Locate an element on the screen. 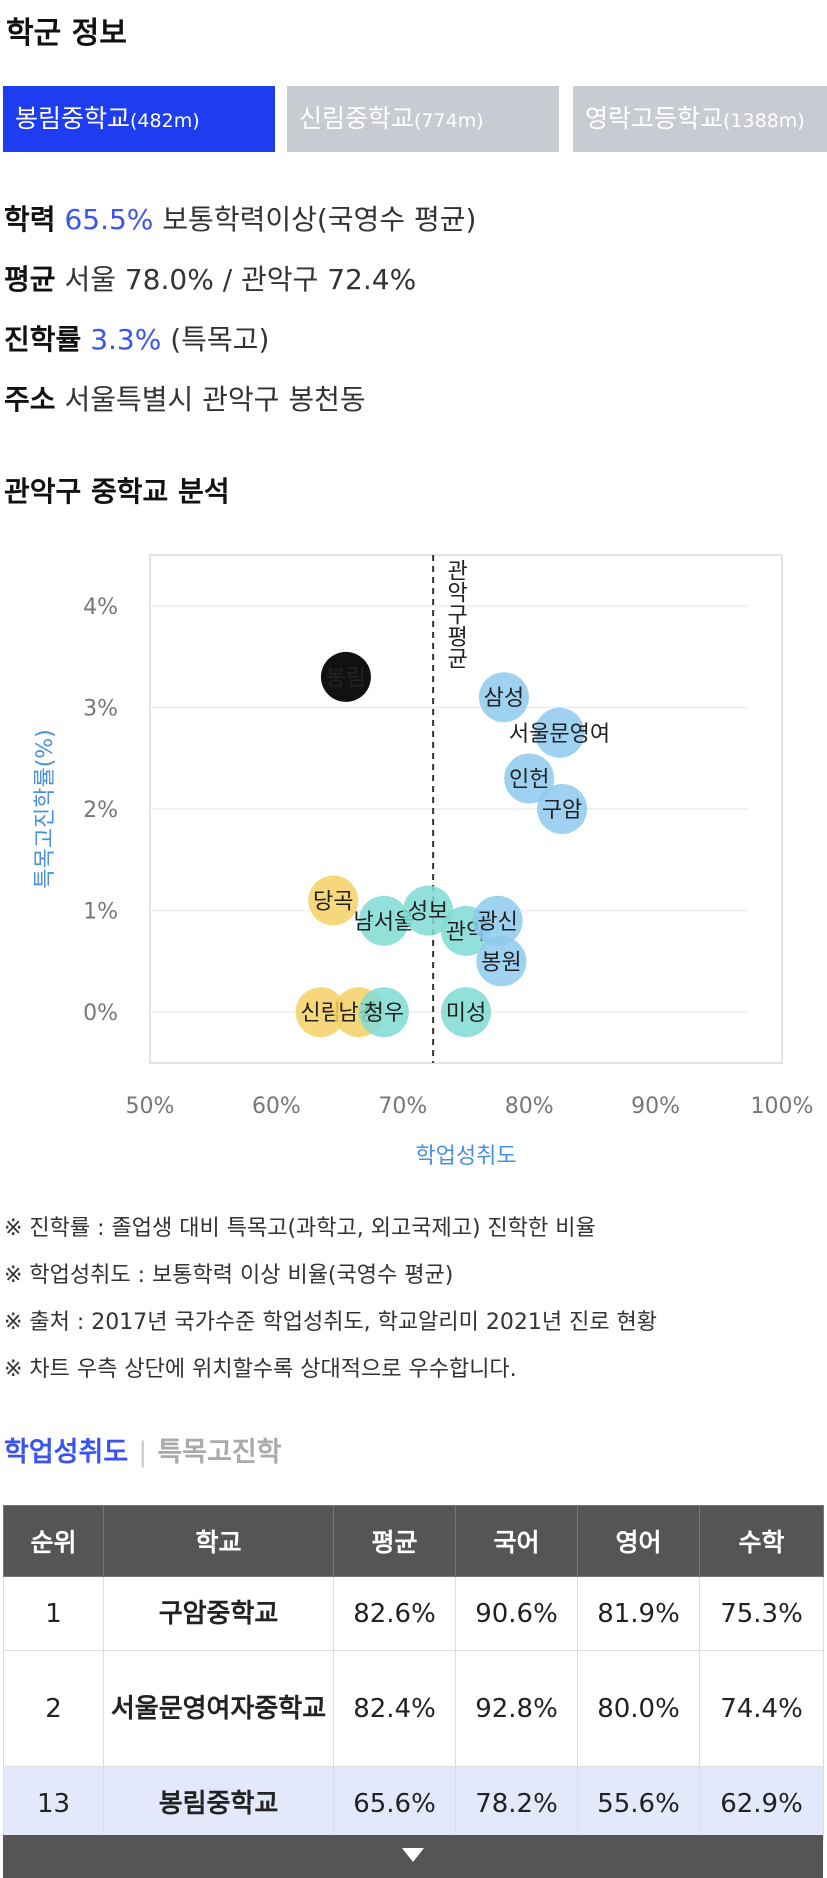  data-point: 인헌 is located at coordinates (529, 778).